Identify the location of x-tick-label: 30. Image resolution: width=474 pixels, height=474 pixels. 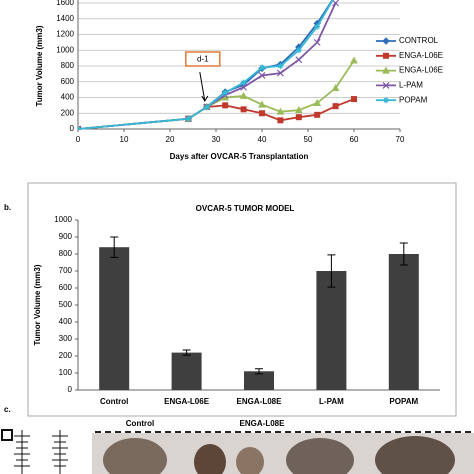
(216, 139).